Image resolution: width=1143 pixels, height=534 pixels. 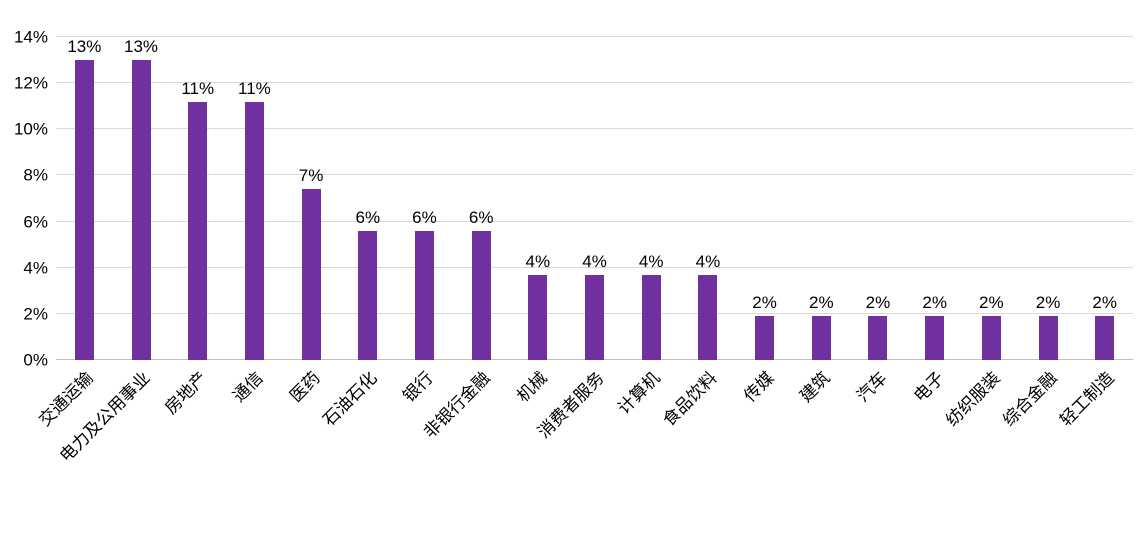 I want to click on category-label: 纺织服装, so click(x=973, y=399).